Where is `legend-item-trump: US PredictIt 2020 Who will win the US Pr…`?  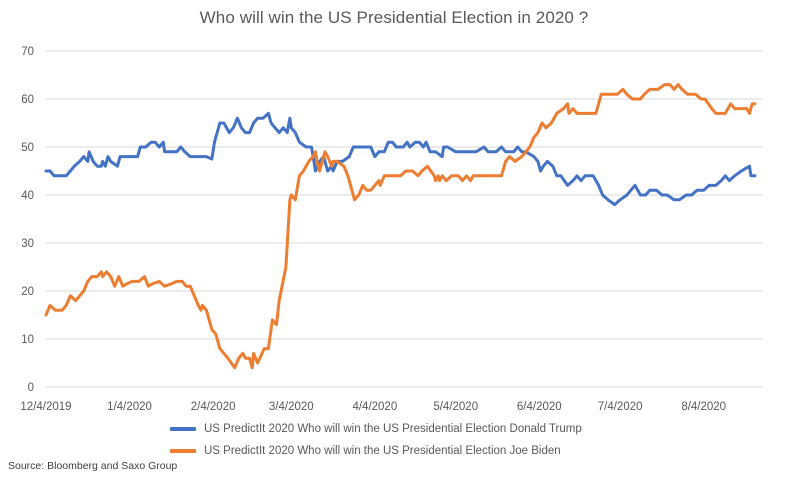
legend-item-trump: US PredictIt 2020 Who will win the US Pr… is located at coordinates (376, 429).